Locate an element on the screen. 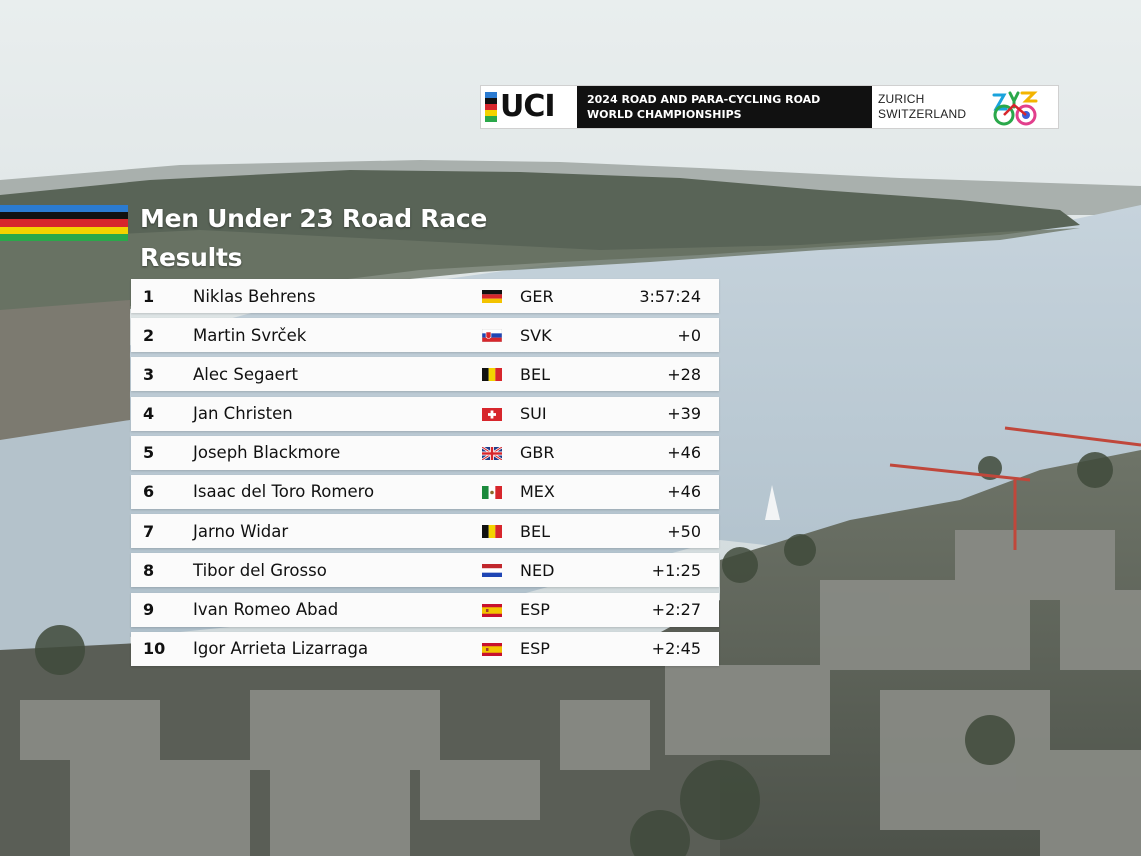  result-rank: 10 is located at coordinates (154, 649).